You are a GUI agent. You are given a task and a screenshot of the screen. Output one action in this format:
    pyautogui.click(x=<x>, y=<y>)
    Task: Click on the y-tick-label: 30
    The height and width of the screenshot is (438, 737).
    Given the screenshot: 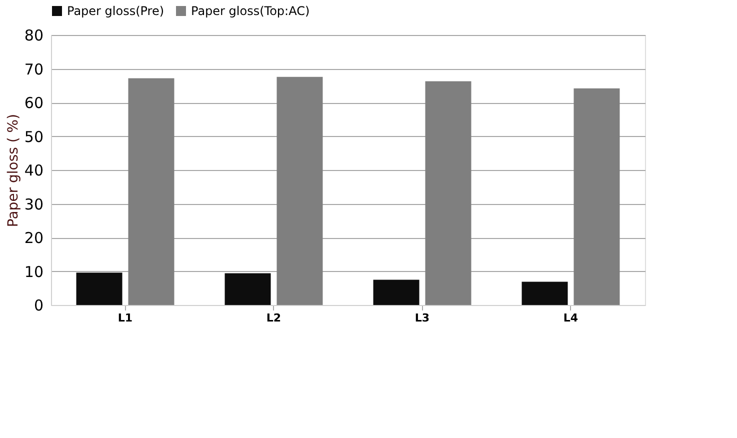 What is the action you would take?
    pyautogui.click(x=34, y=204)
    